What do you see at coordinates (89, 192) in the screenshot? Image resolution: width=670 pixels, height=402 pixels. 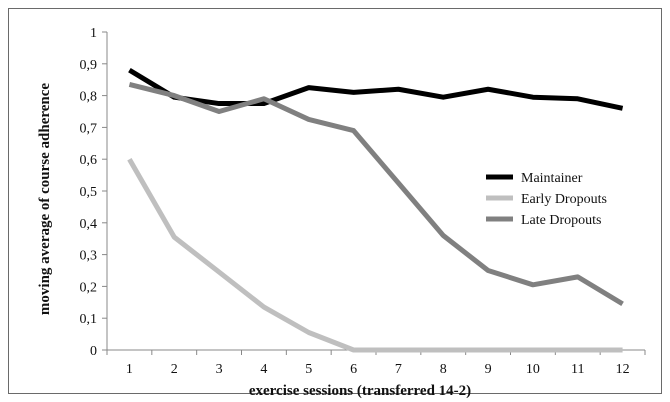 I see `y-tick-label: 0,5` at bounding box center [89, 192].